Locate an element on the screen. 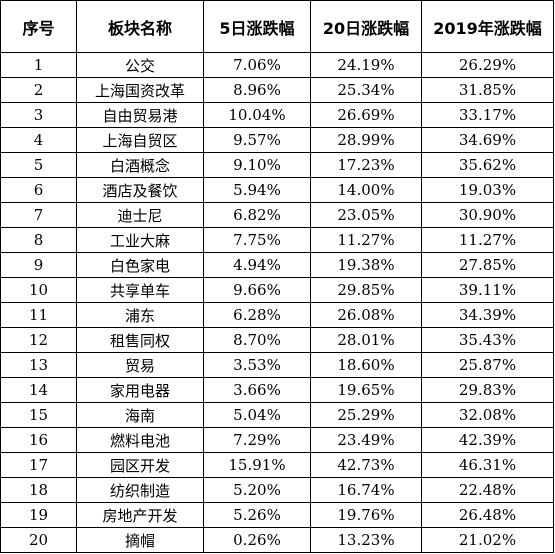  table-row: 1 公交 7.06% 24.19% 26.29% is located at coordinates (277, 65).